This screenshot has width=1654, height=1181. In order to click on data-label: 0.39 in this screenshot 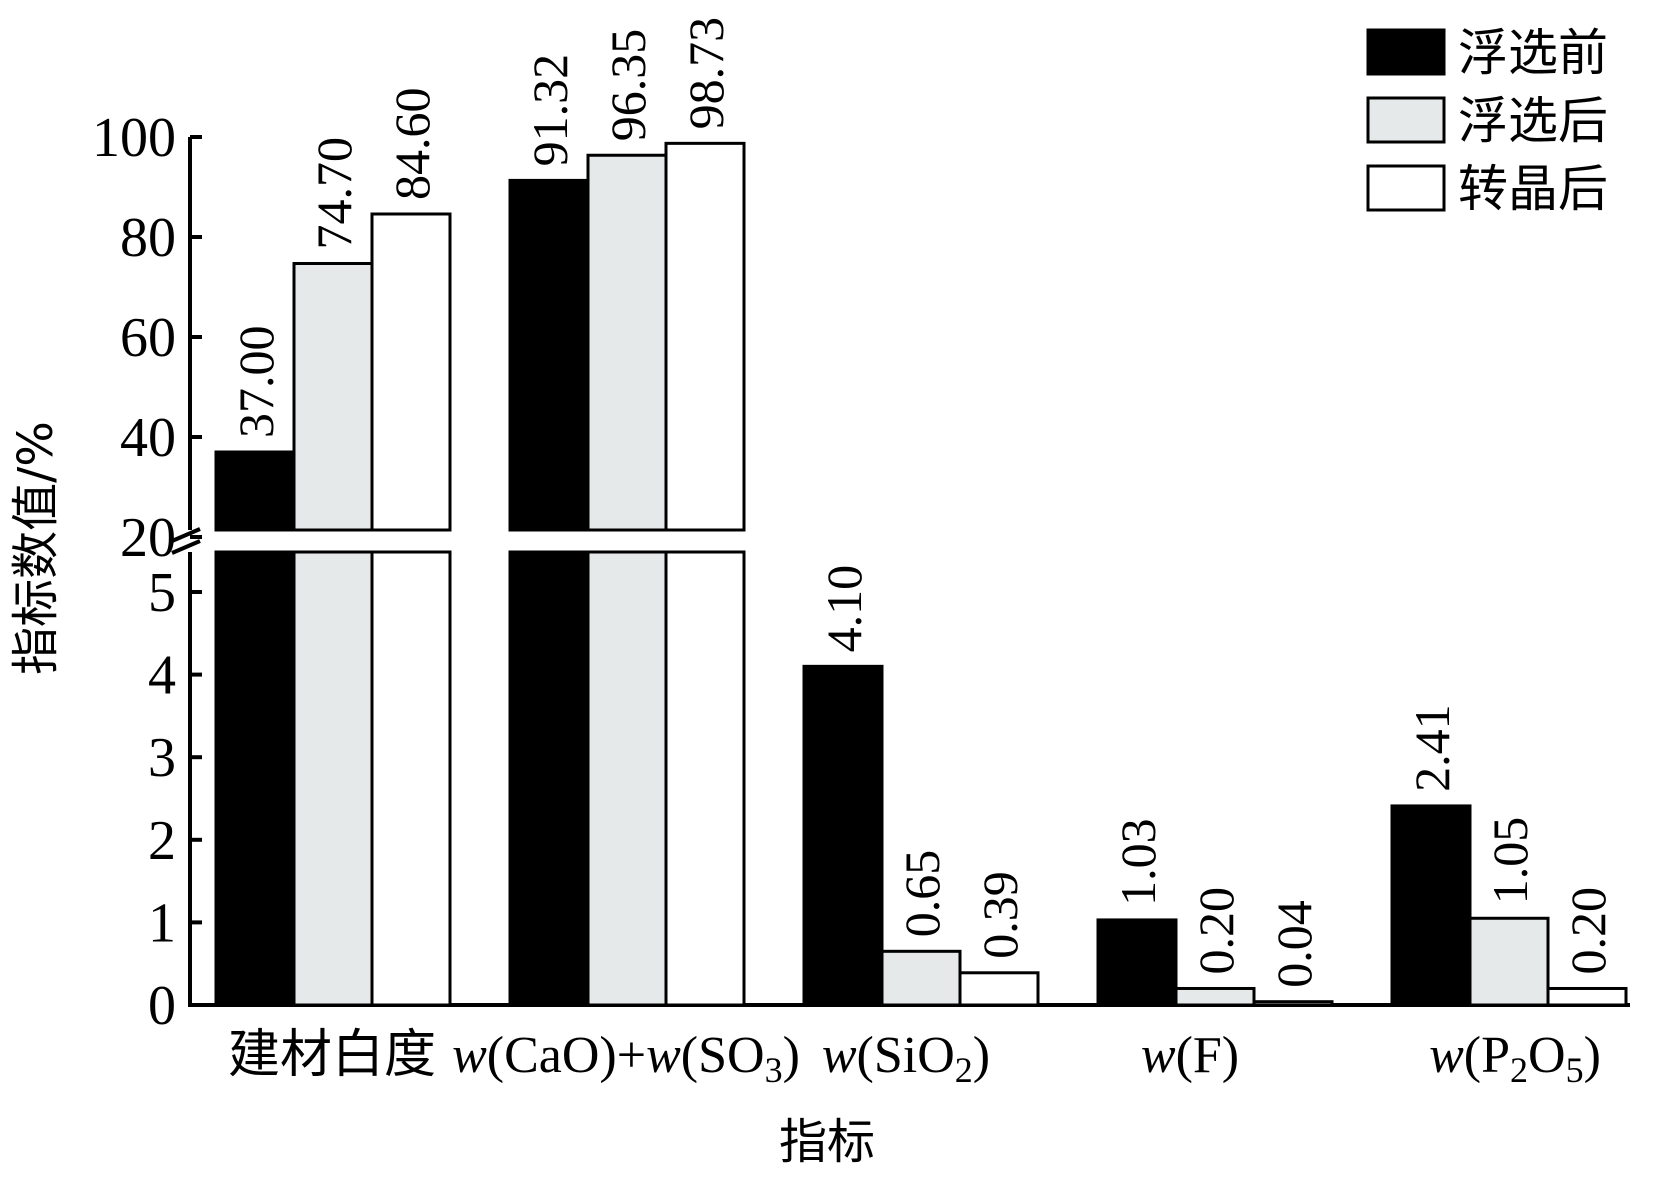, I will do `click(1000, 915)`.